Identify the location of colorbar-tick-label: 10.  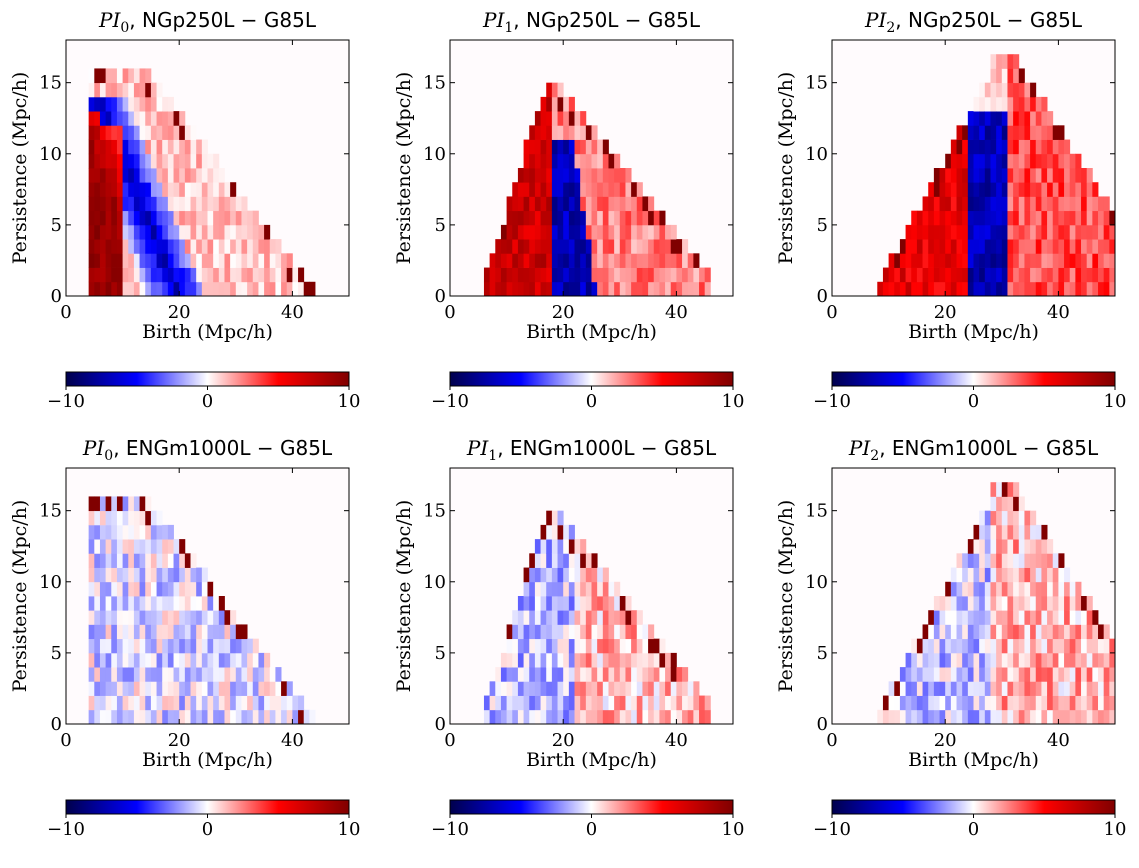
(733, 829).